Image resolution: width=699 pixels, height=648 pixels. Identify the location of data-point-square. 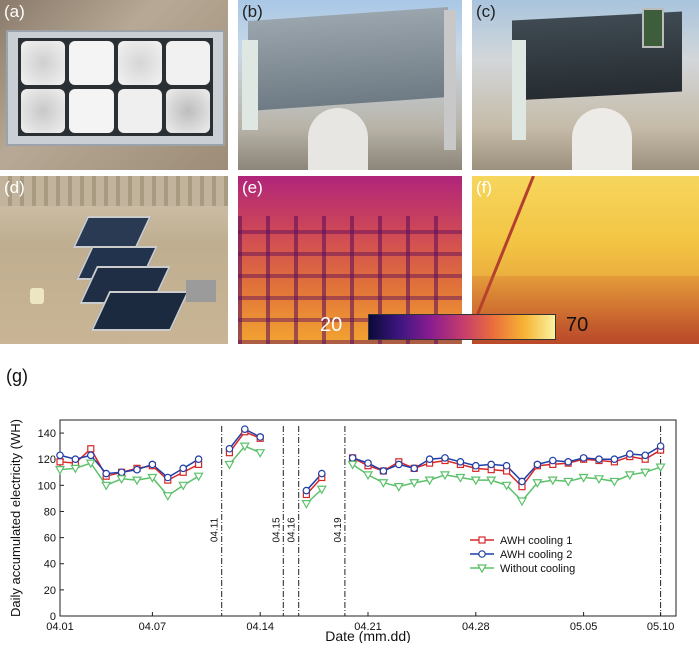
(482, 540).